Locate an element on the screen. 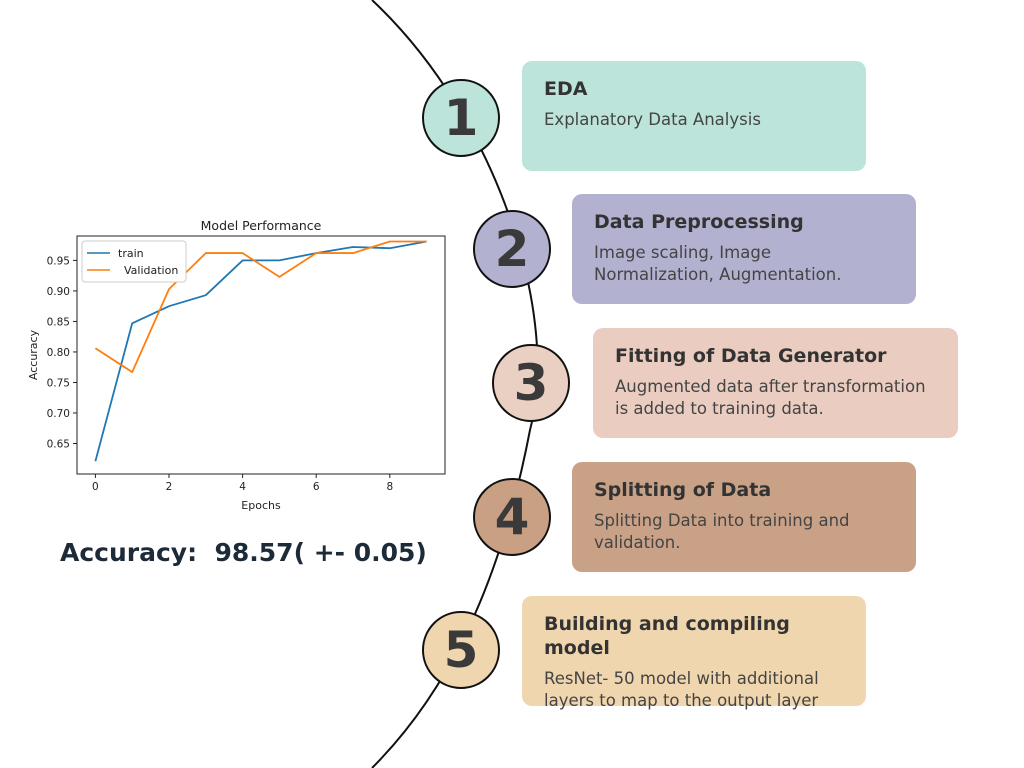  step-2-title: Data Preprocessing is located at coordinates (699, 222).